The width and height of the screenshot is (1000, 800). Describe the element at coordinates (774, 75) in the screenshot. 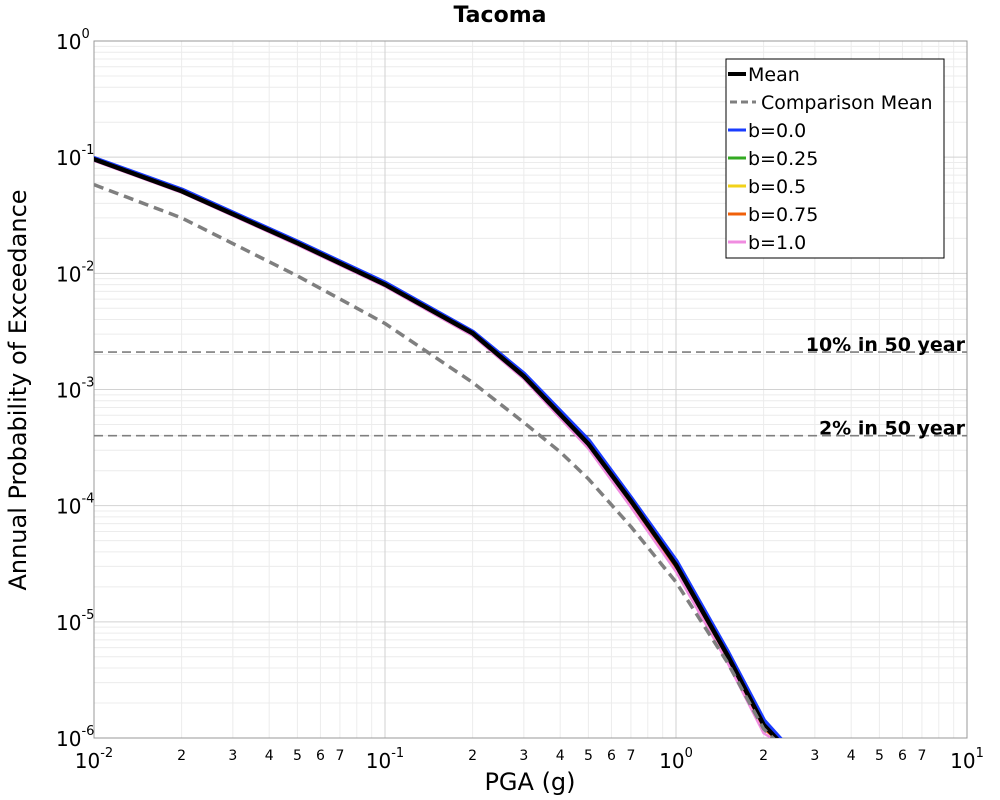

I see `legend-label: Mean` at that location.